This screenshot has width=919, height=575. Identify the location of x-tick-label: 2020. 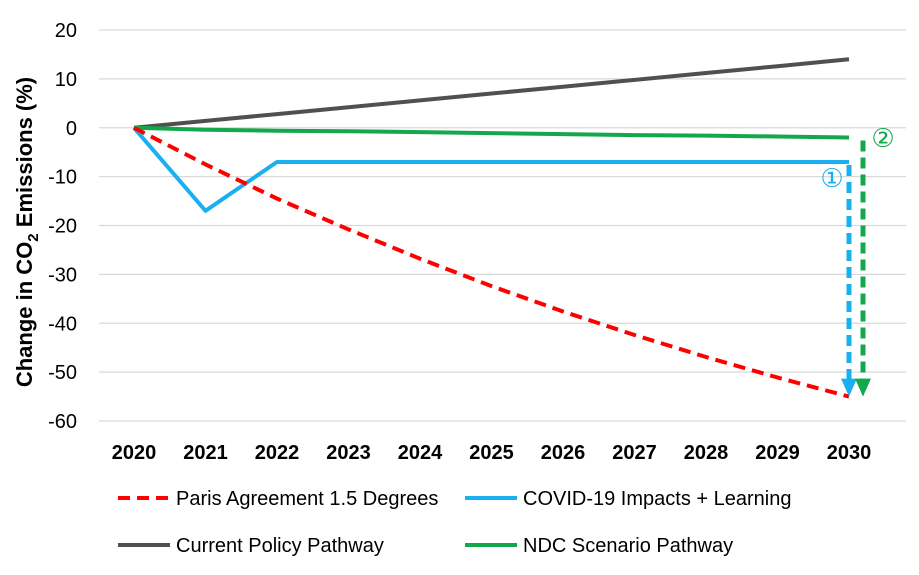
(134, 453).